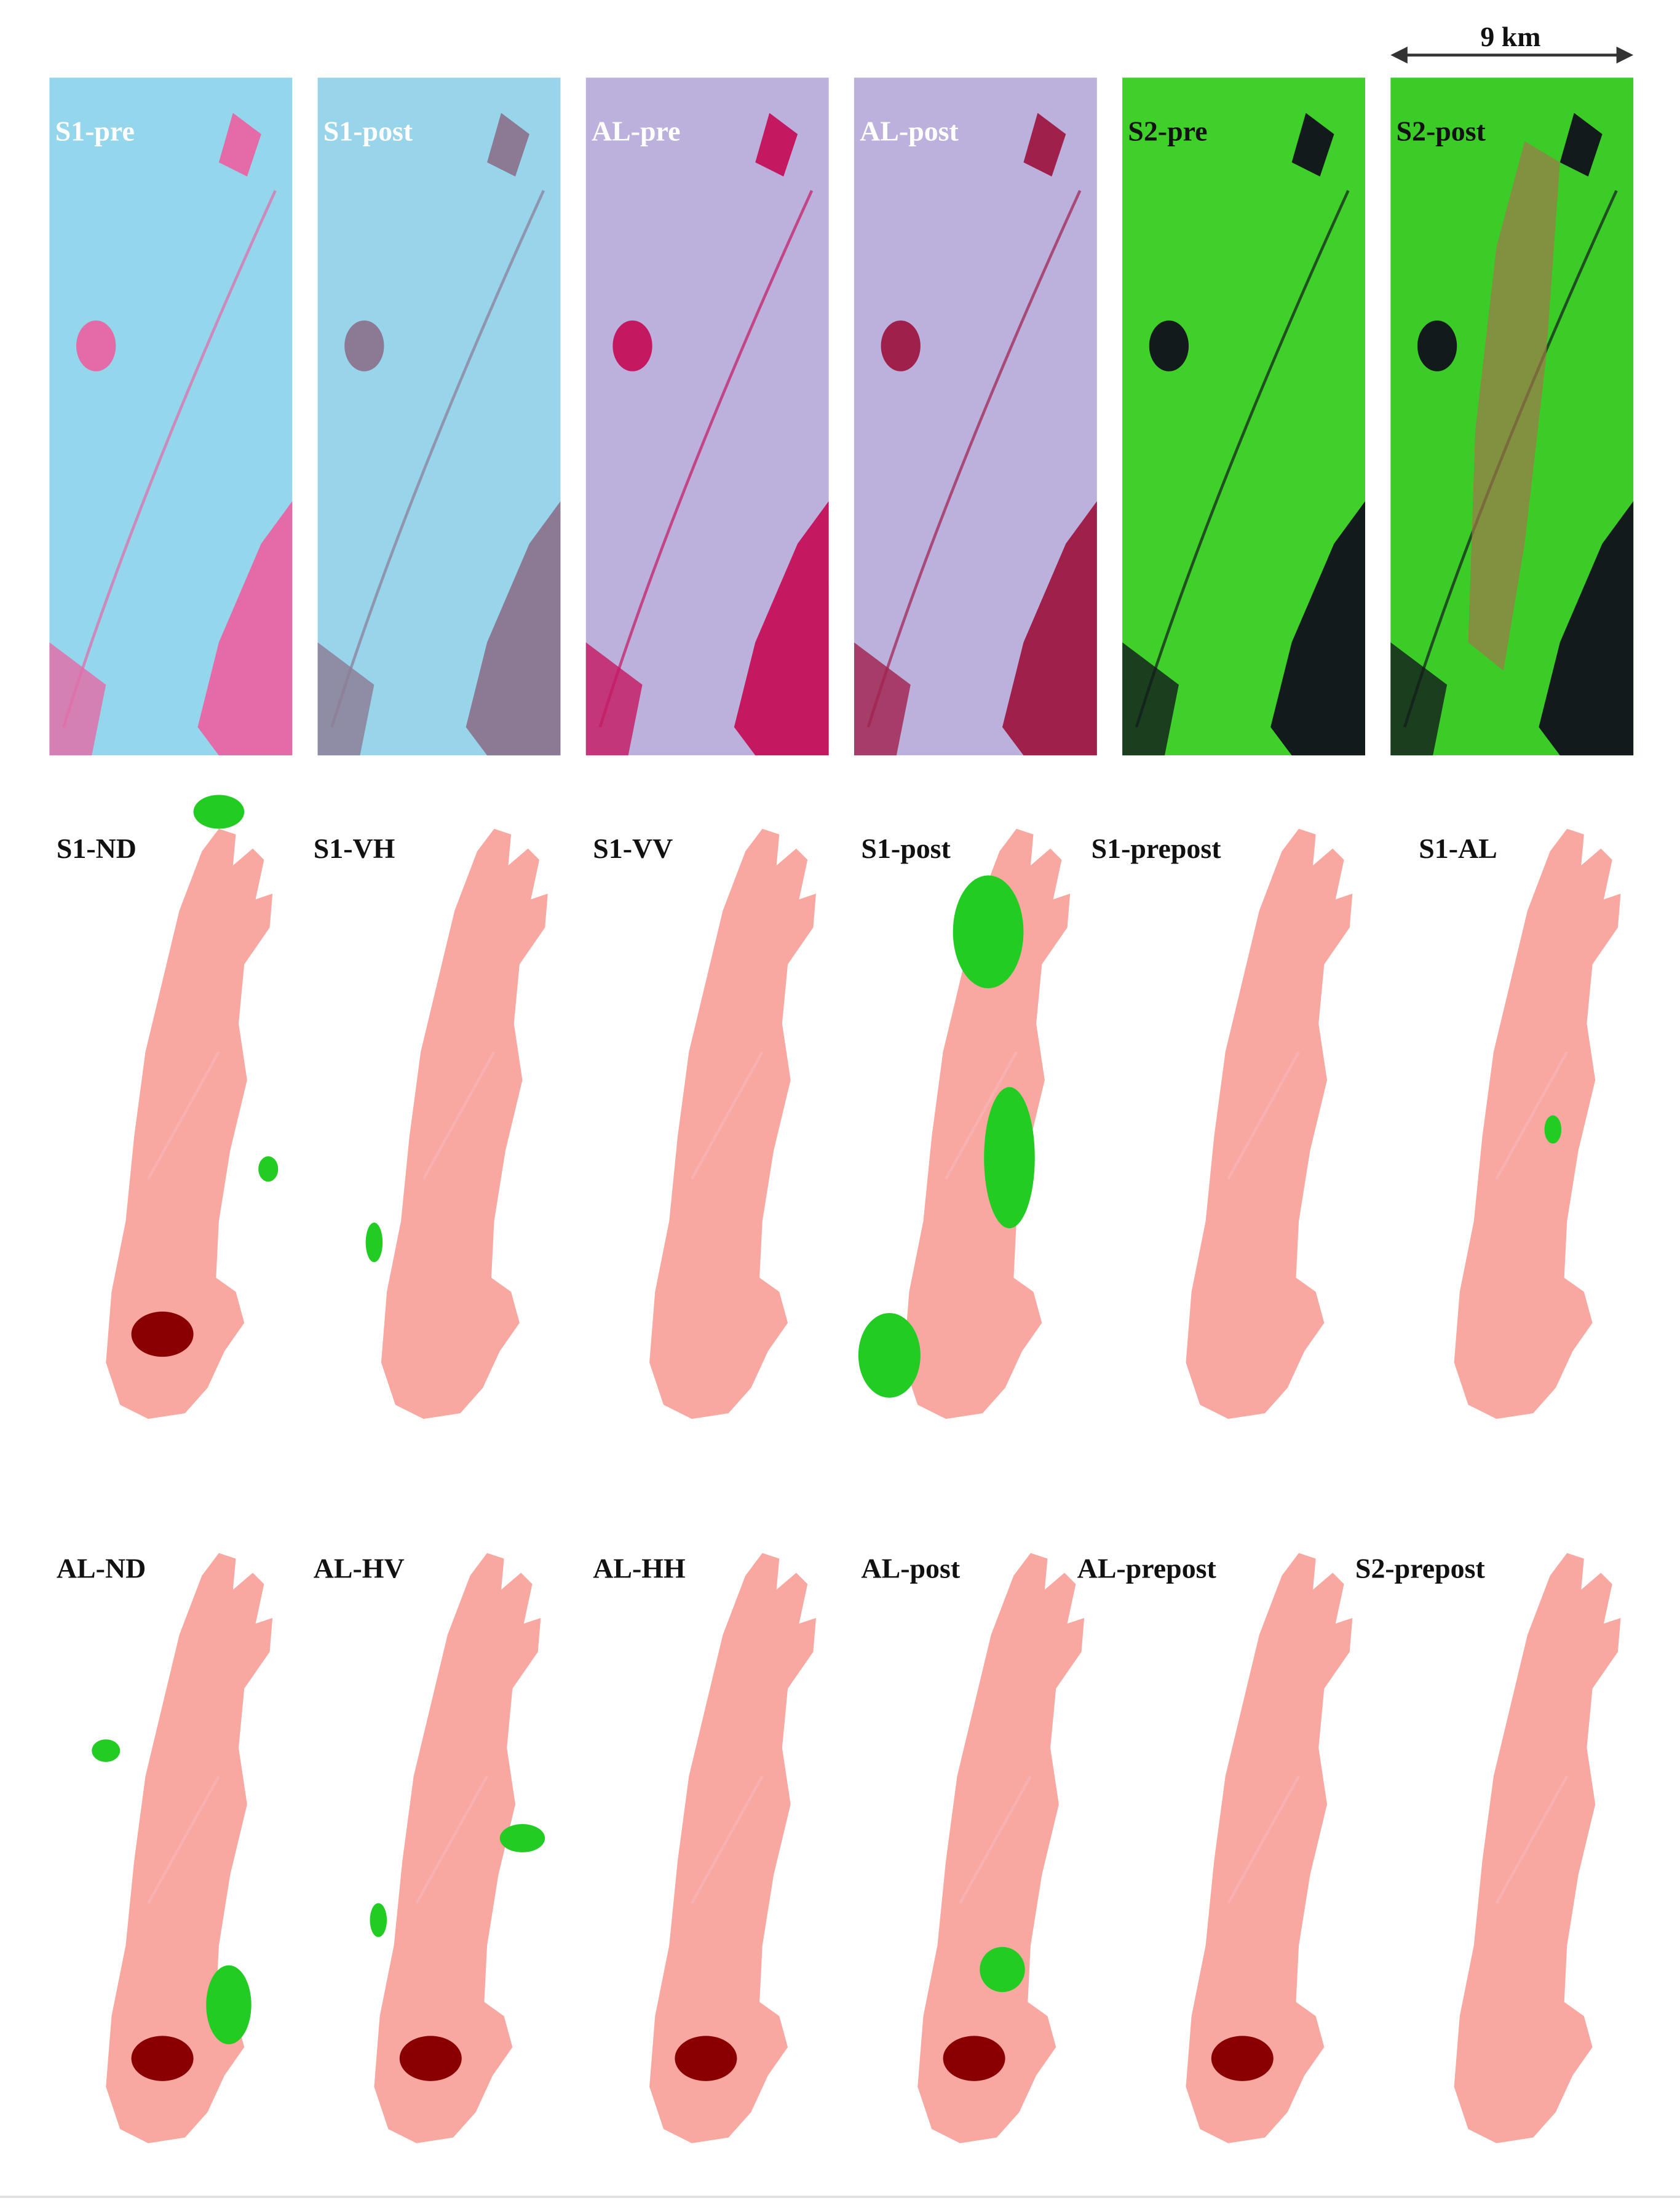 The image size is (1680, 2206). I want to click on burn-map: S1-post, so click(964, 1123).